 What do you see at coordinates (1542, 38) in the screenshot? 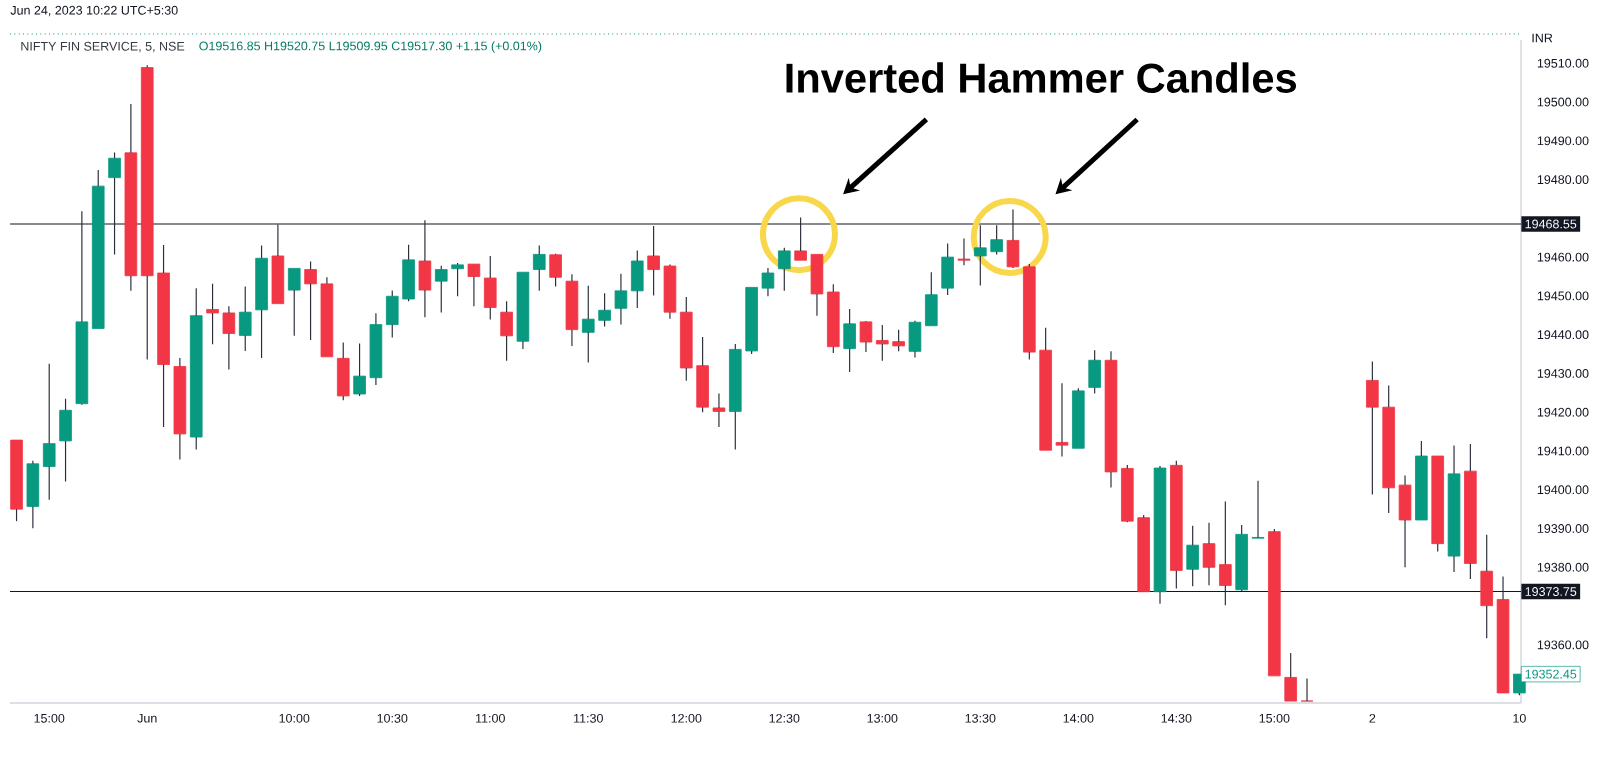
I see `y-axis-title: INR` at bounding box center [1542, 38].